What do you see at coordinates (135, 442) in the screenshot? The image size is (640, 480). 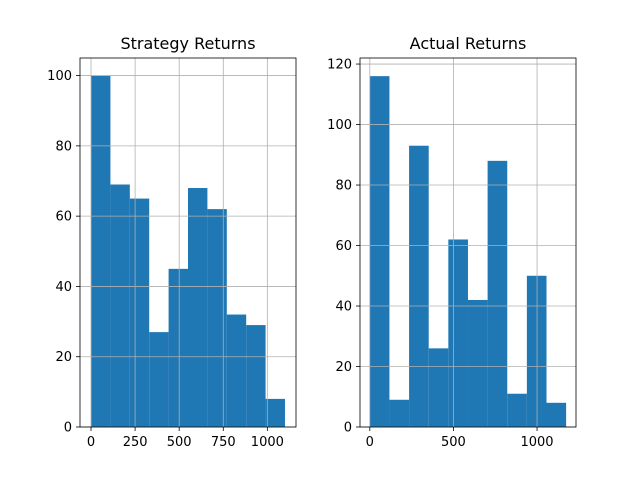 I see `x-tick-label: 250` at bounding box center [135, 442].